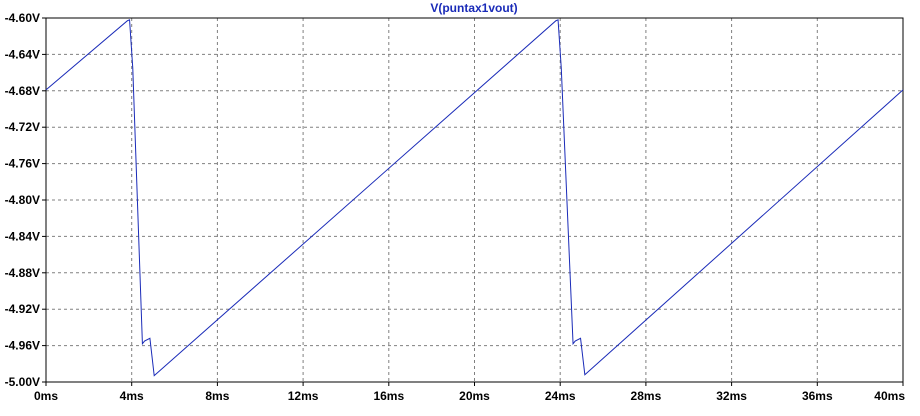  Describe the element at coordinates (22, 273) in the screenshot. I see `y-tick-label: -4.88V` at that location.